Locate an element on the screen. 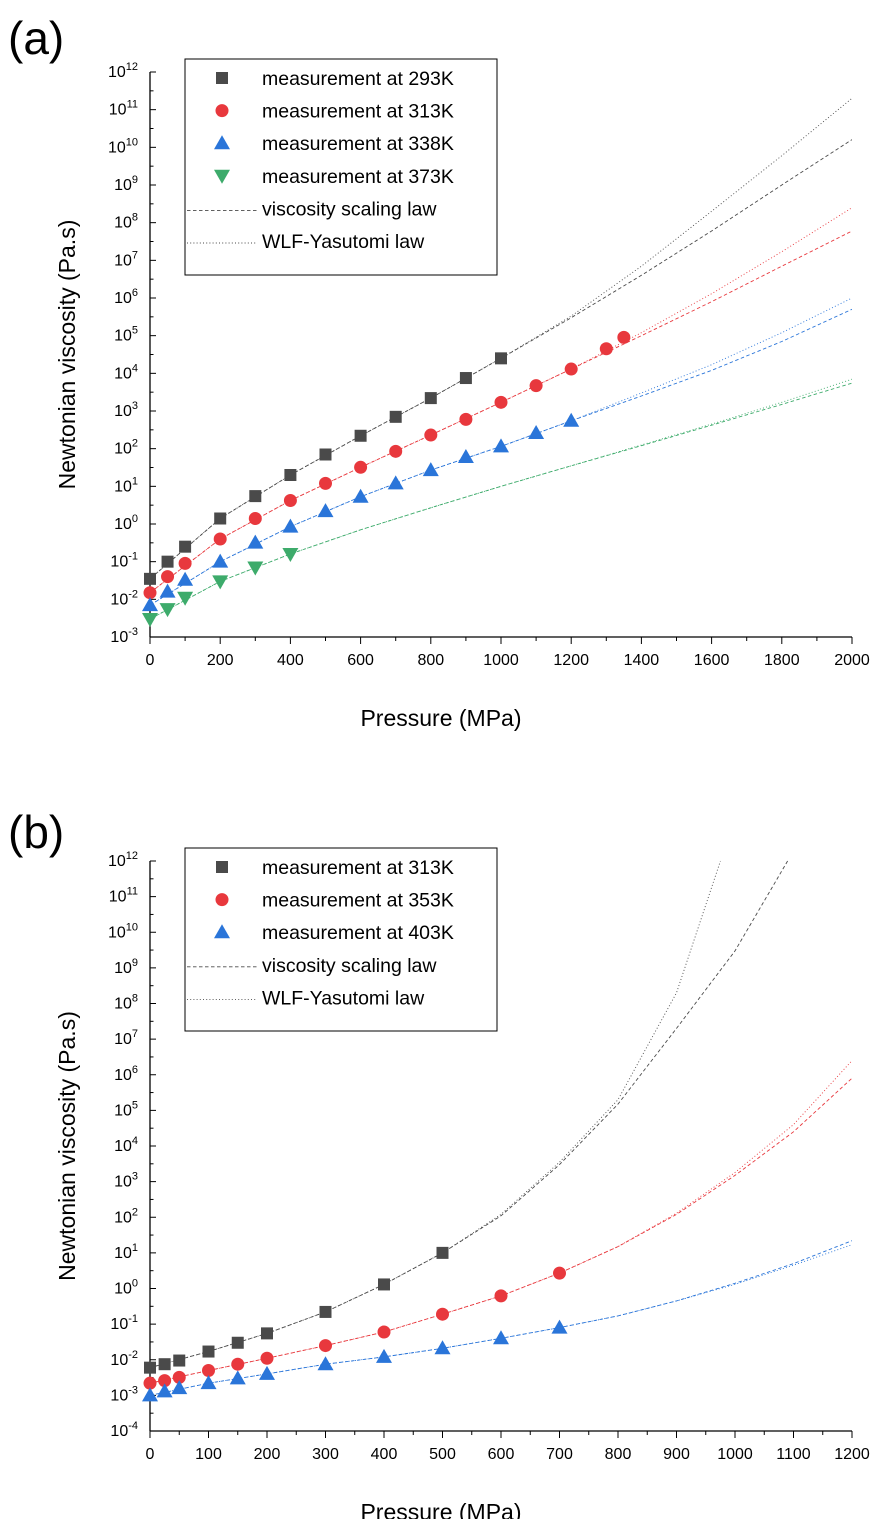 The image size is (879, 1519). series-measurement-at-373k is located at coordinates (220, 587).